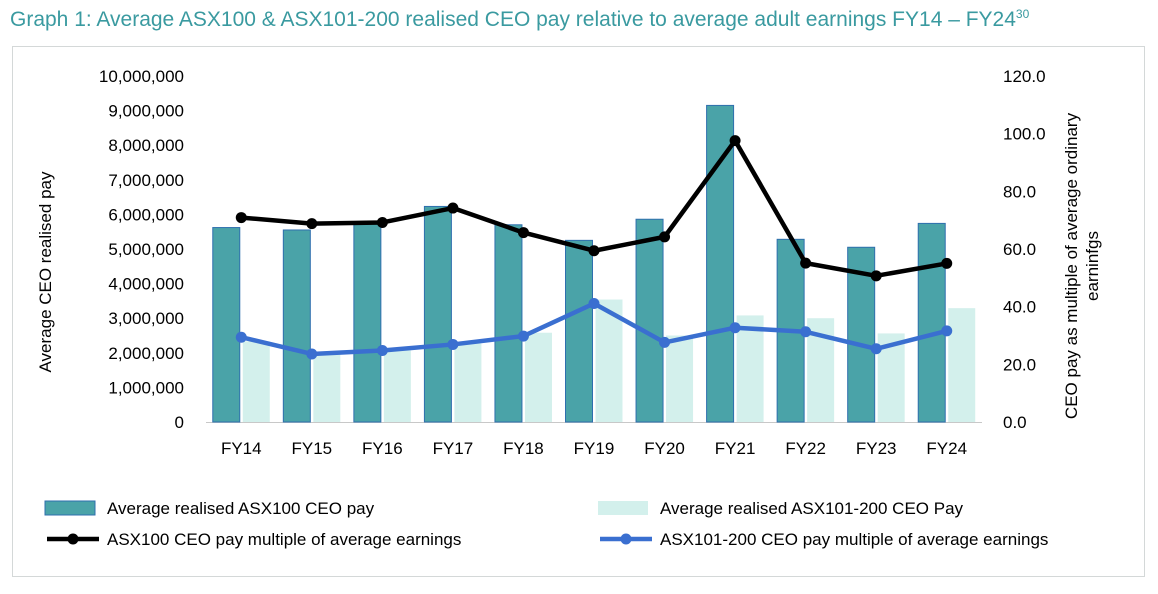  I want to click on y2-tick-label: 20.0, so click(1019, 364).